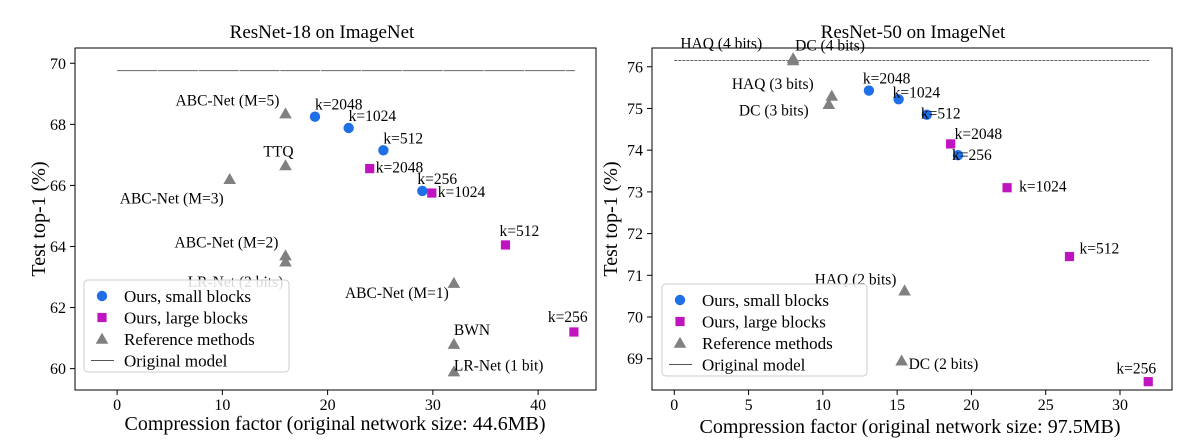  What do you see at coordinates (913, 32) in the screenshot?
I see `chart-title: ResNet-50 on ImageNet` at bounding box center [913, 32].